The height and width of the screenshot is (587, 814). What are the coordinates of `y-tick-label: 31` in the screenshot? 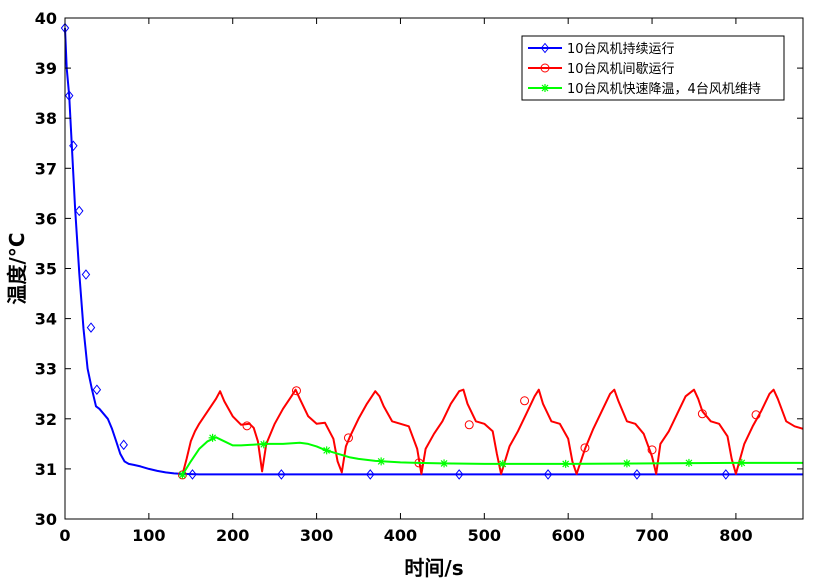 It's located at (46, 469).